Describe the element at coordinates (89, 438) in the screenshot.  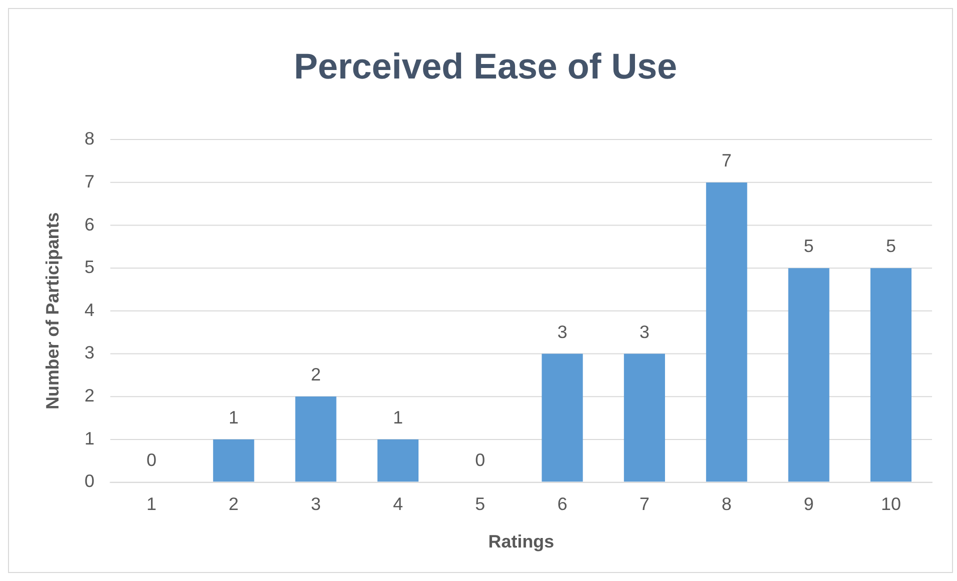
I see `y-tick-label: 1` at that location.